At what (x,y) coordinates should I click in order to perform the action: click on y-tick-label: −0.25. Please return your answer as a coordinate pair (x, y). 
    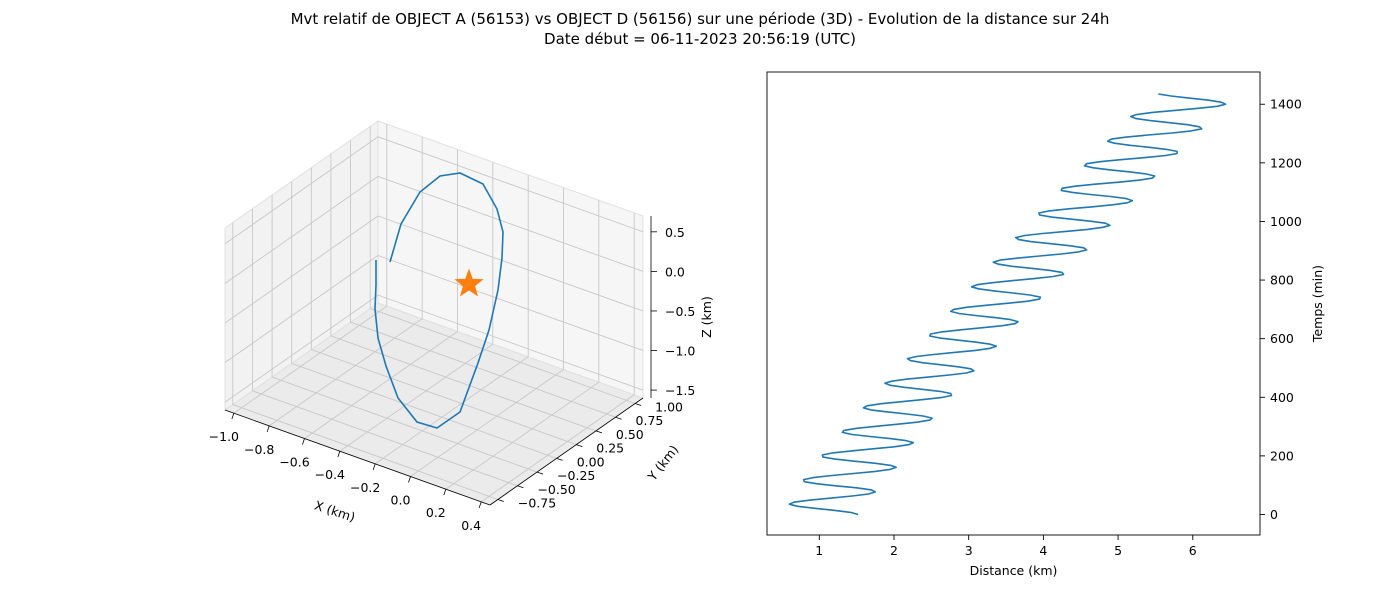
    Looking at the image, I should click on (576, 475).